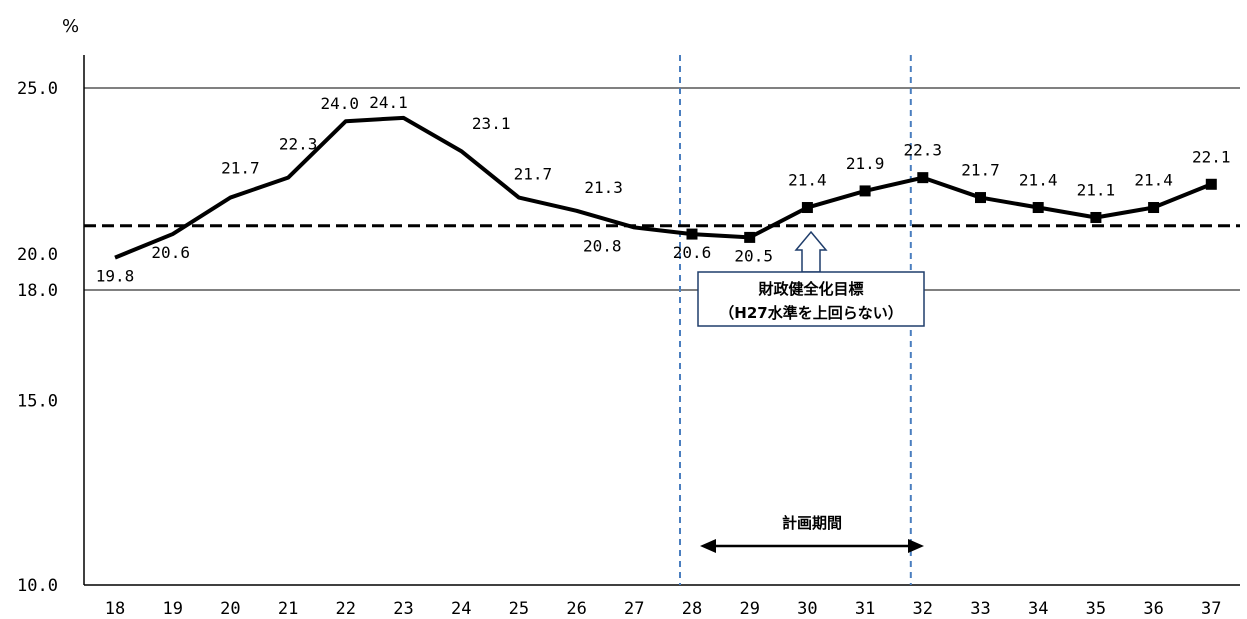 This screenshot has width=1247, height=619. I want to click on x-tick-label: 19, so click(172, 609).